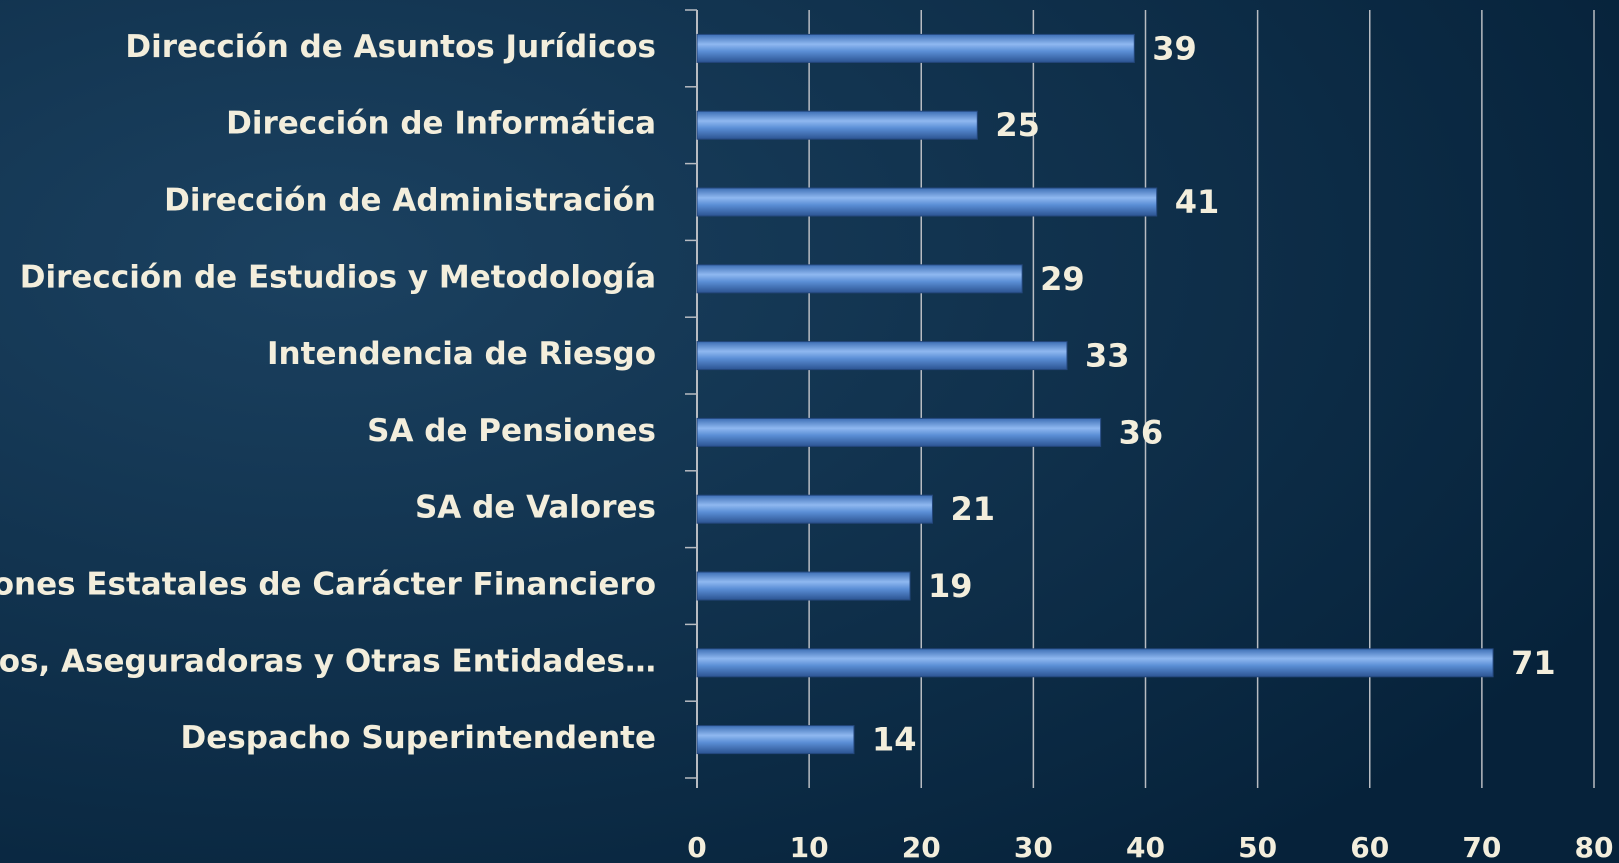 The image size is (1619, 863). What do you see at coordinates (338, 277) in the screenshot?
I see `y-tick-label: Dirección de Estudios y Metodología` at bounding box center [338, 277].